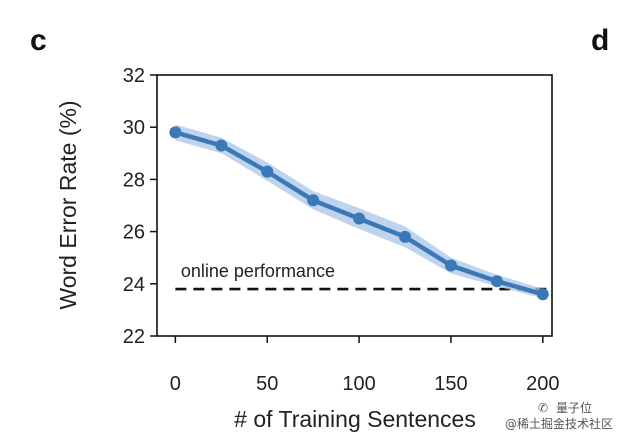 The width and height of the screenshot is (640, 444). I want to click on x-tick-label-100: 100, so click(358, 384).